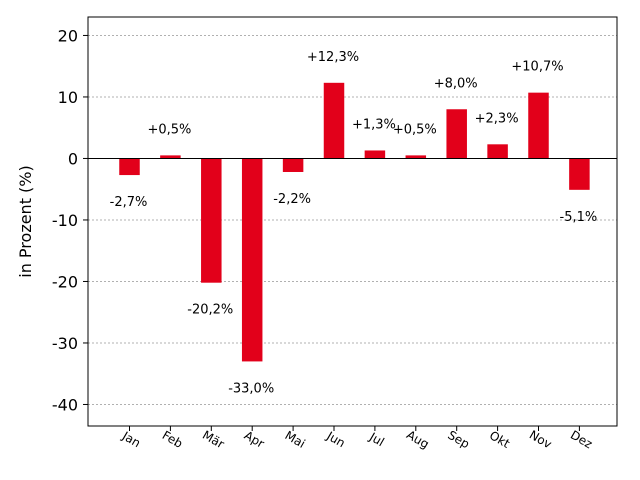  I want to click on data-label: -5,1%, so click(579, 217).